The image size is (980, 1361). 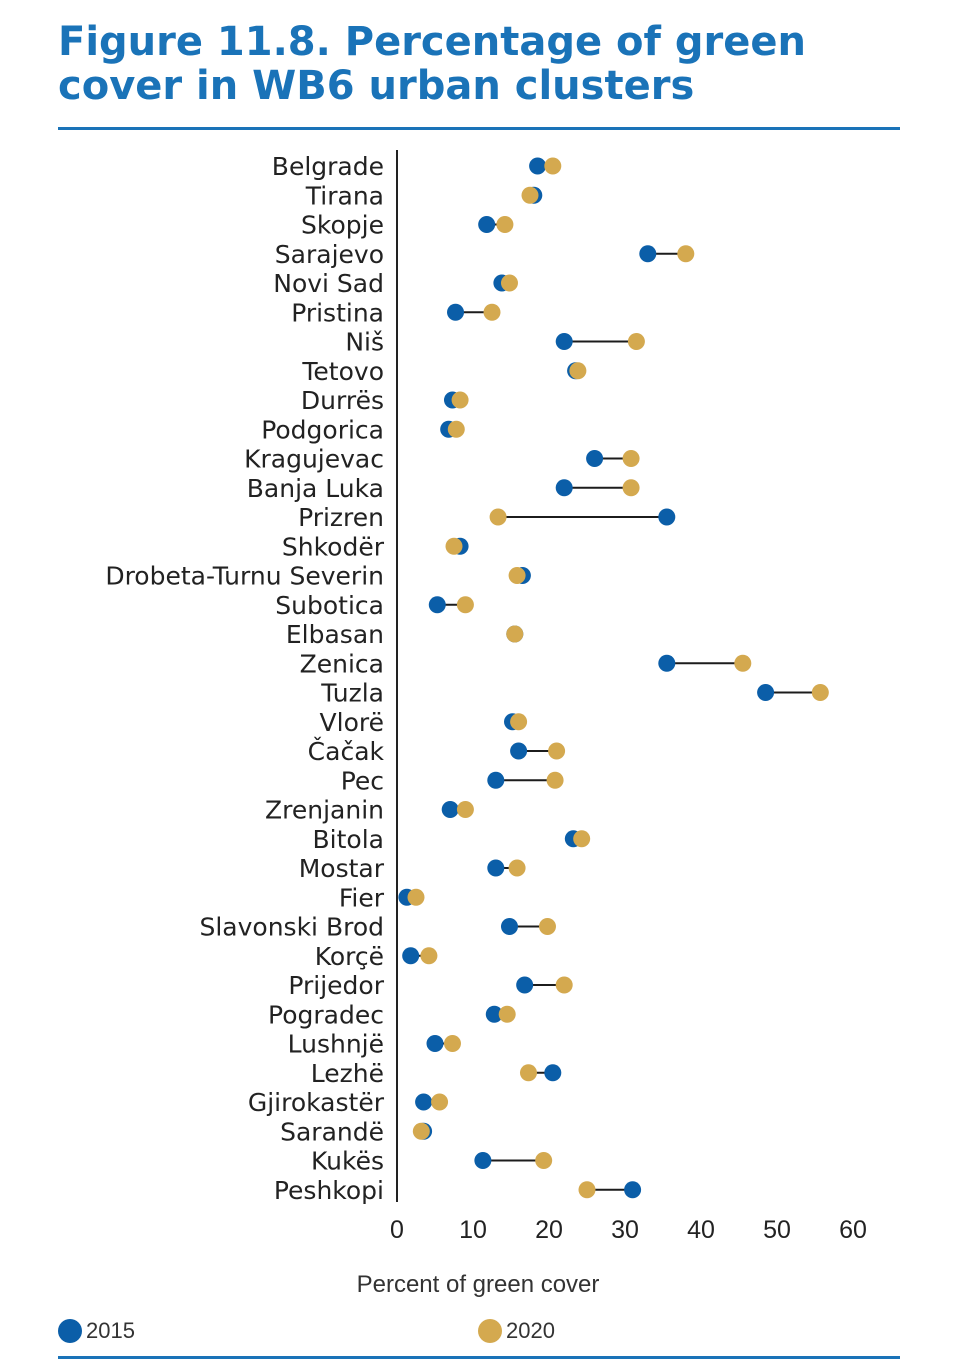 What do you see at coordinates (456, 429) in the screenshot?
I see `point-2020-podgorica` at bounding box center [456, 429].